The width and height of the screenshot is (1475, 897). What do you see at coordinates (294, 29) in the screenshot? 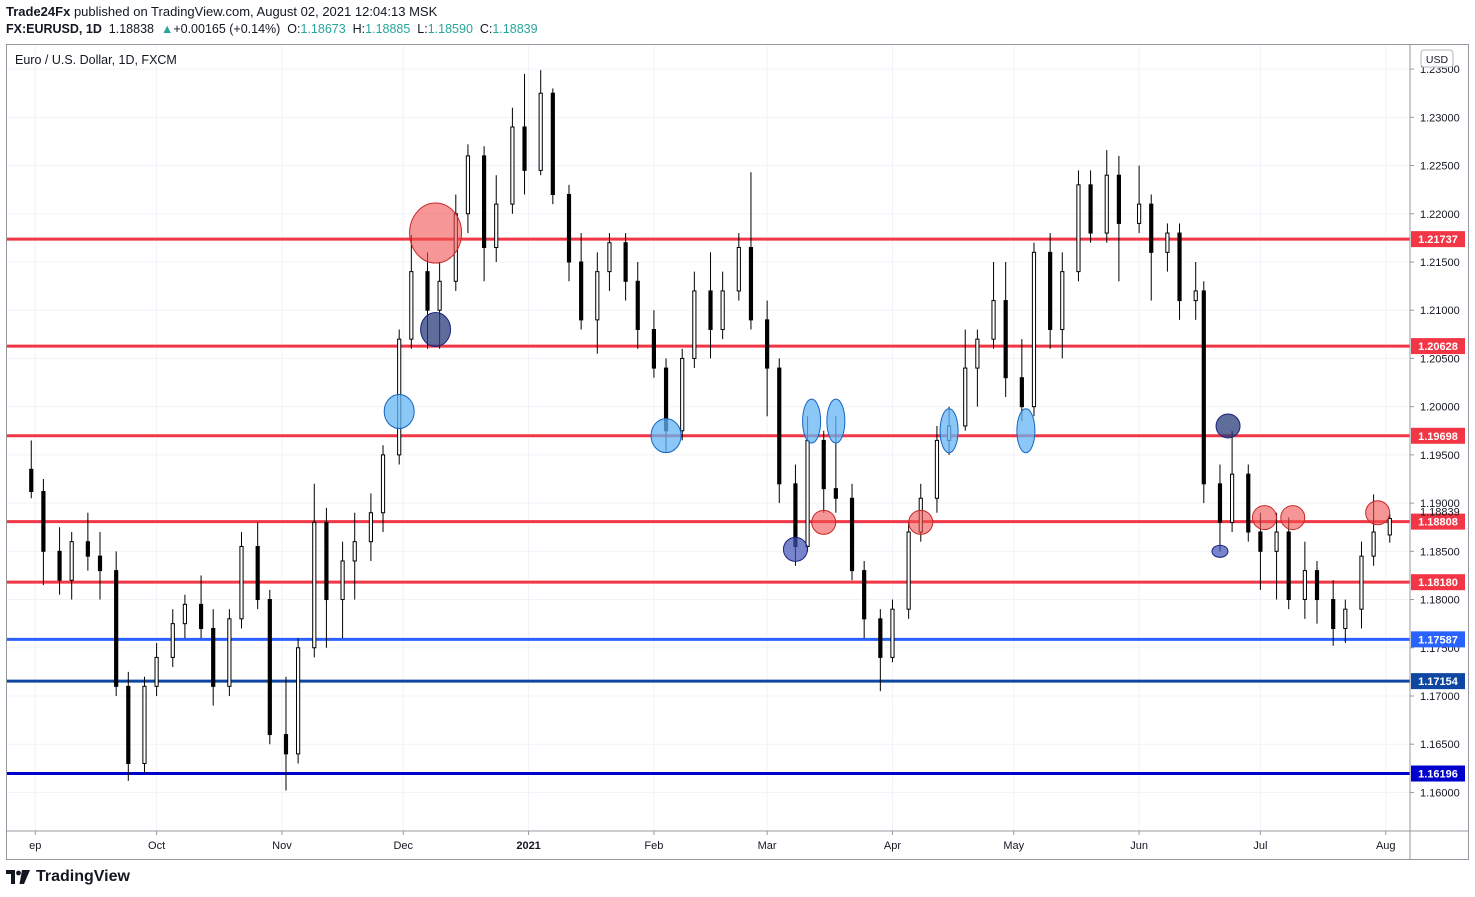
I see `open-label: O:` at bounding box center [294, 29].